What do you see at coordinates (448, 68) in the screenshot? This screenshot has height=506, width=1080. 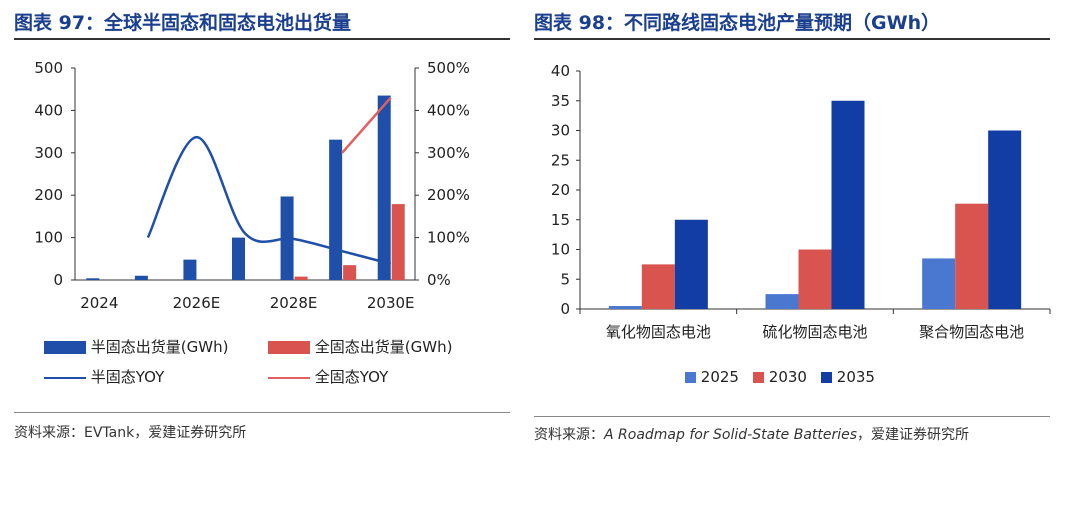 I see `y-right-tick-label: 500%` at bounding box center [448, 68].